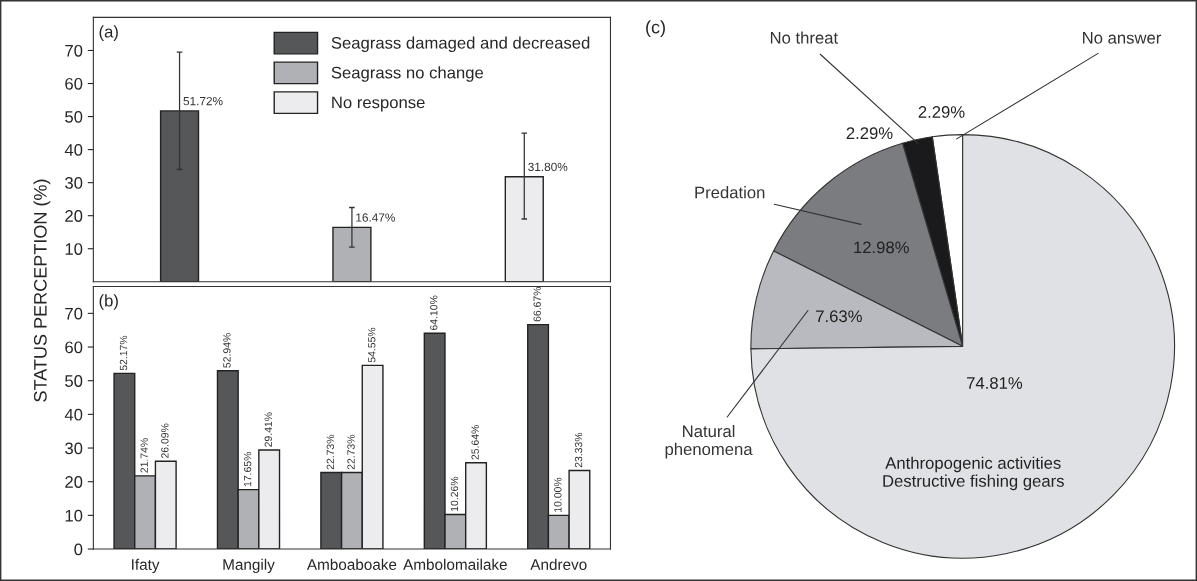 The height and width of the screenshot is (581, 1197). What do you see at coordinates (709, 441) in the screenshot?
I see `slice-label: Natural phenomena` at bounding box center [709, 441].